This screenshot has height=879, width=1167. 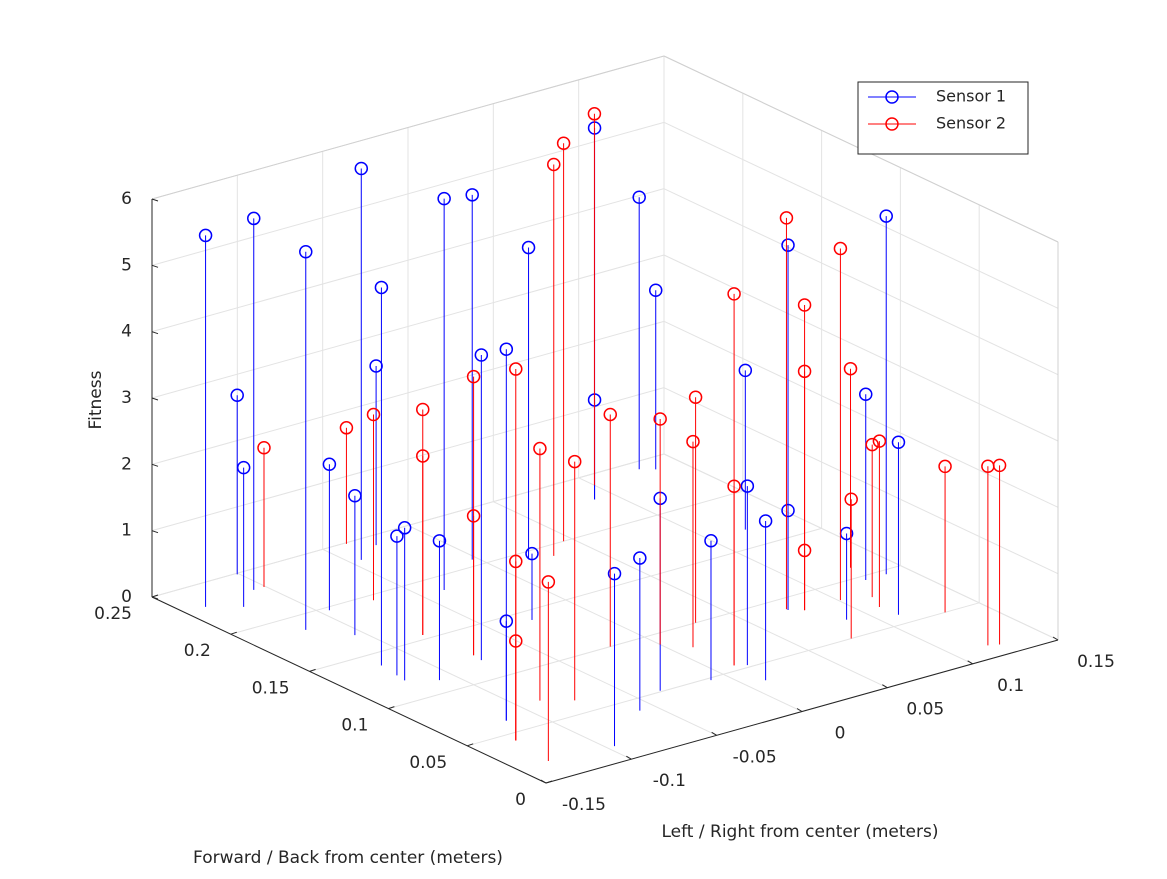 What do you see at coordinates (348, 858) in the screenshot?
I see `y-axis-label: Forward / Back from center (meters)` at bounding box center [348, 858].